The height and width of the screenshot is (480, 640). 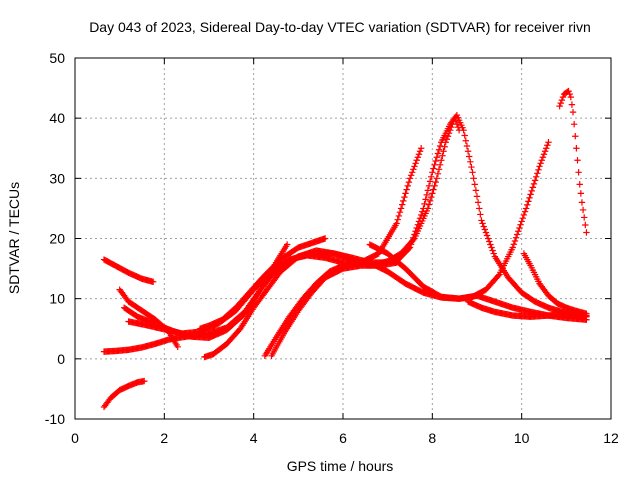 I want to click on y-tick-label: 0, so click(x=61, y=359).